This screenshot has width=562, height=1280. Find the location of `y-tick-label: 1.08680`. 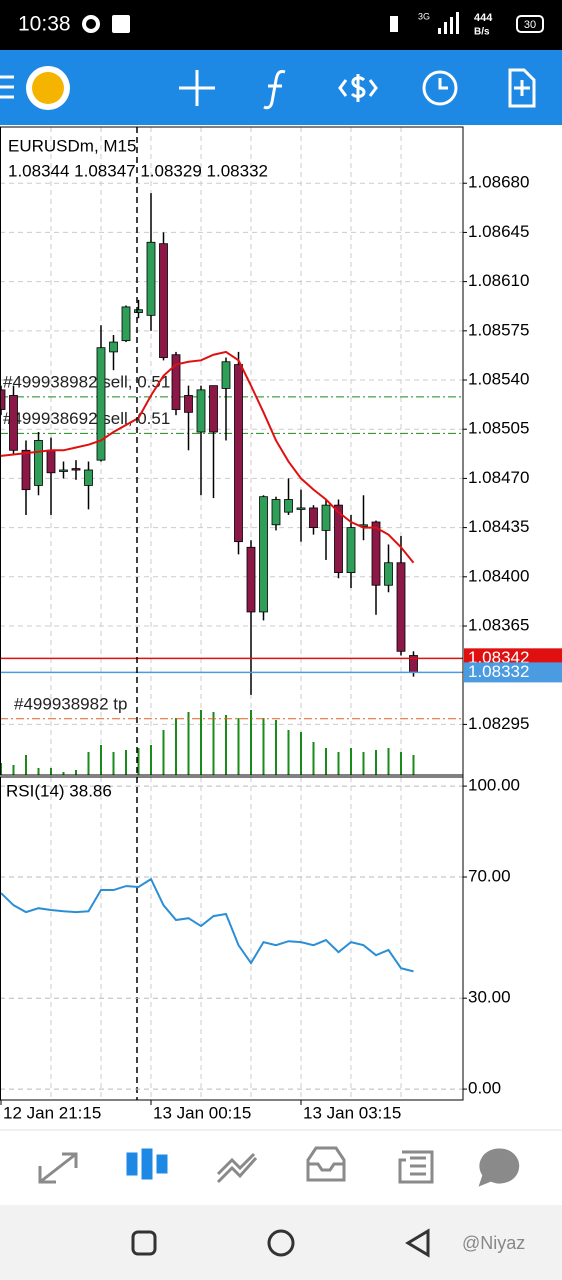

y-tick-label: 1.08680 is located at coordinates (498, 182).